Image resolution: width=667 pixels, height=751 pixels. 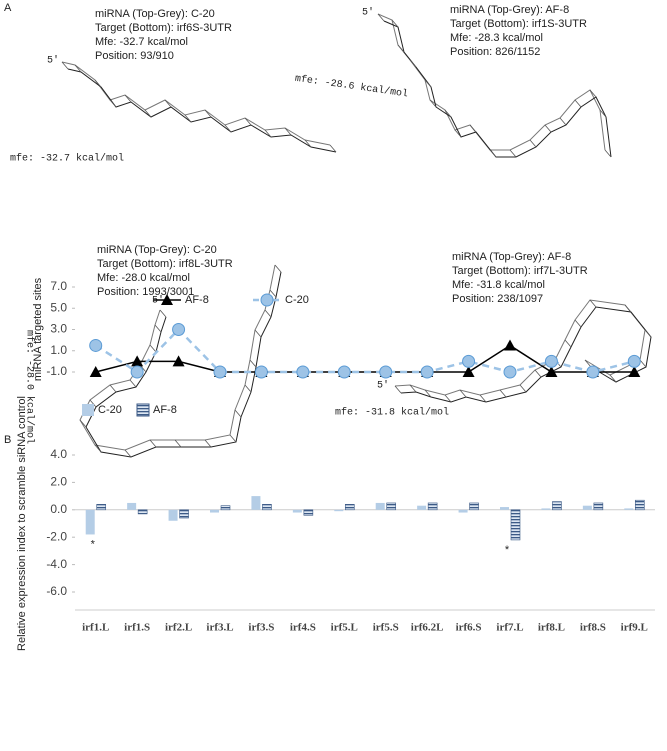 What do you see at coordinates (88, 410) in the screenshot?
I see `legend-swatch` at bounding box center [88, 410].